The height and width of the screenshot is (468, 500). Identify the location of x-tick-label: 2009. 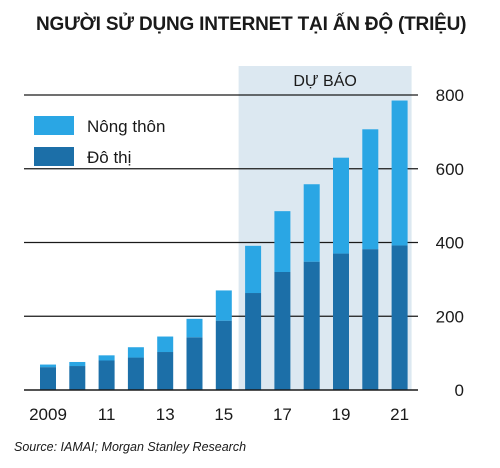
(48, 414).